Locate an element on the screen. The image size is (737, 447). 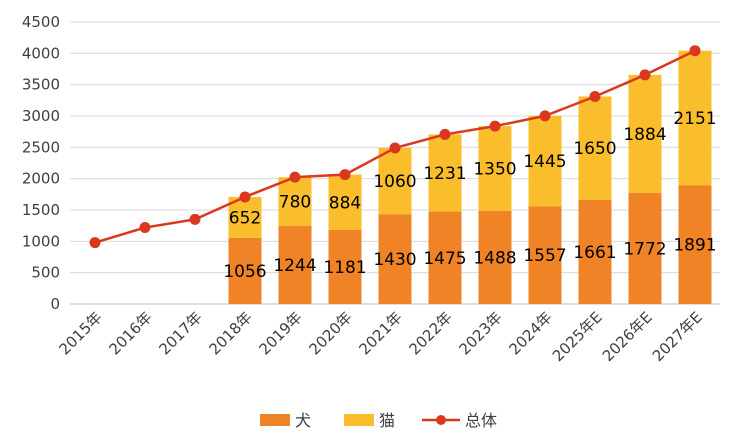
y-tick-label: 1000 is located at coordinates (41, 241).